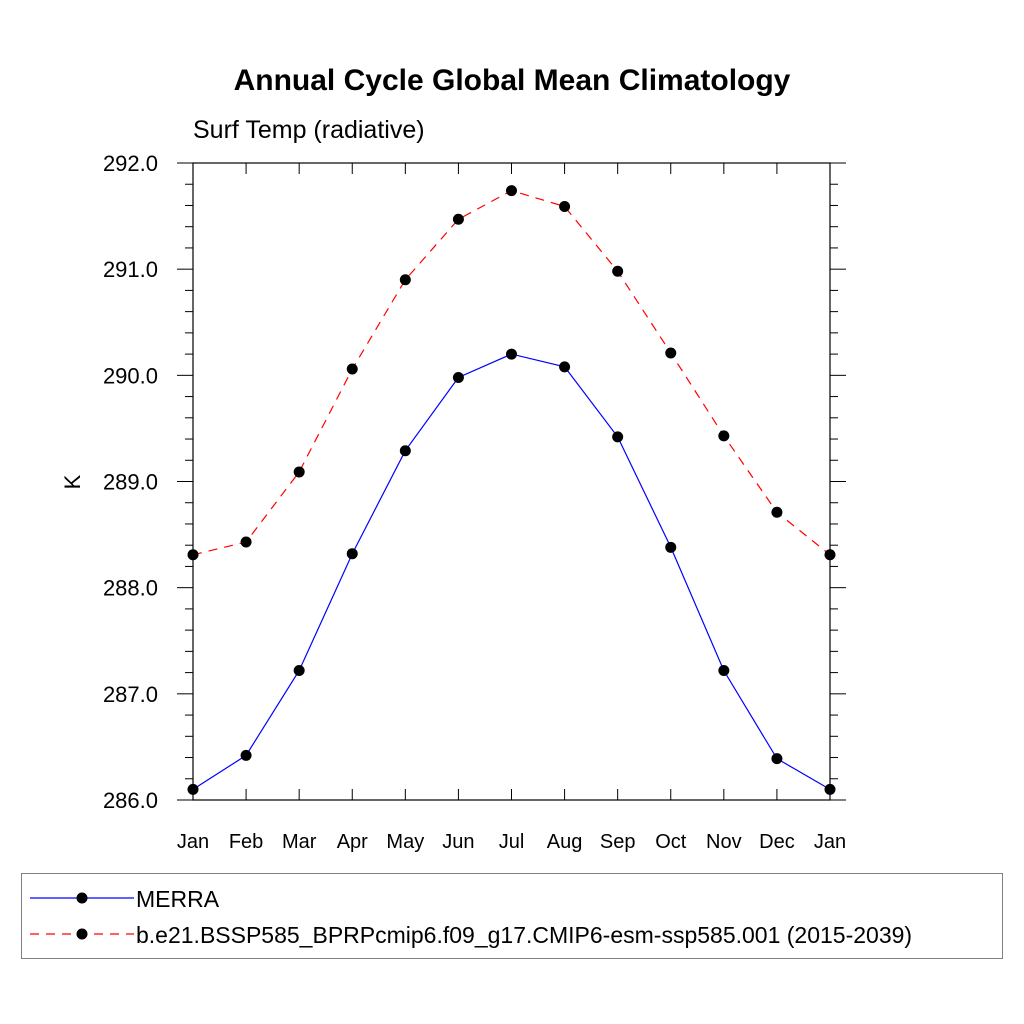  I want to click on x-tick-label: Jul, so click(512, 842).